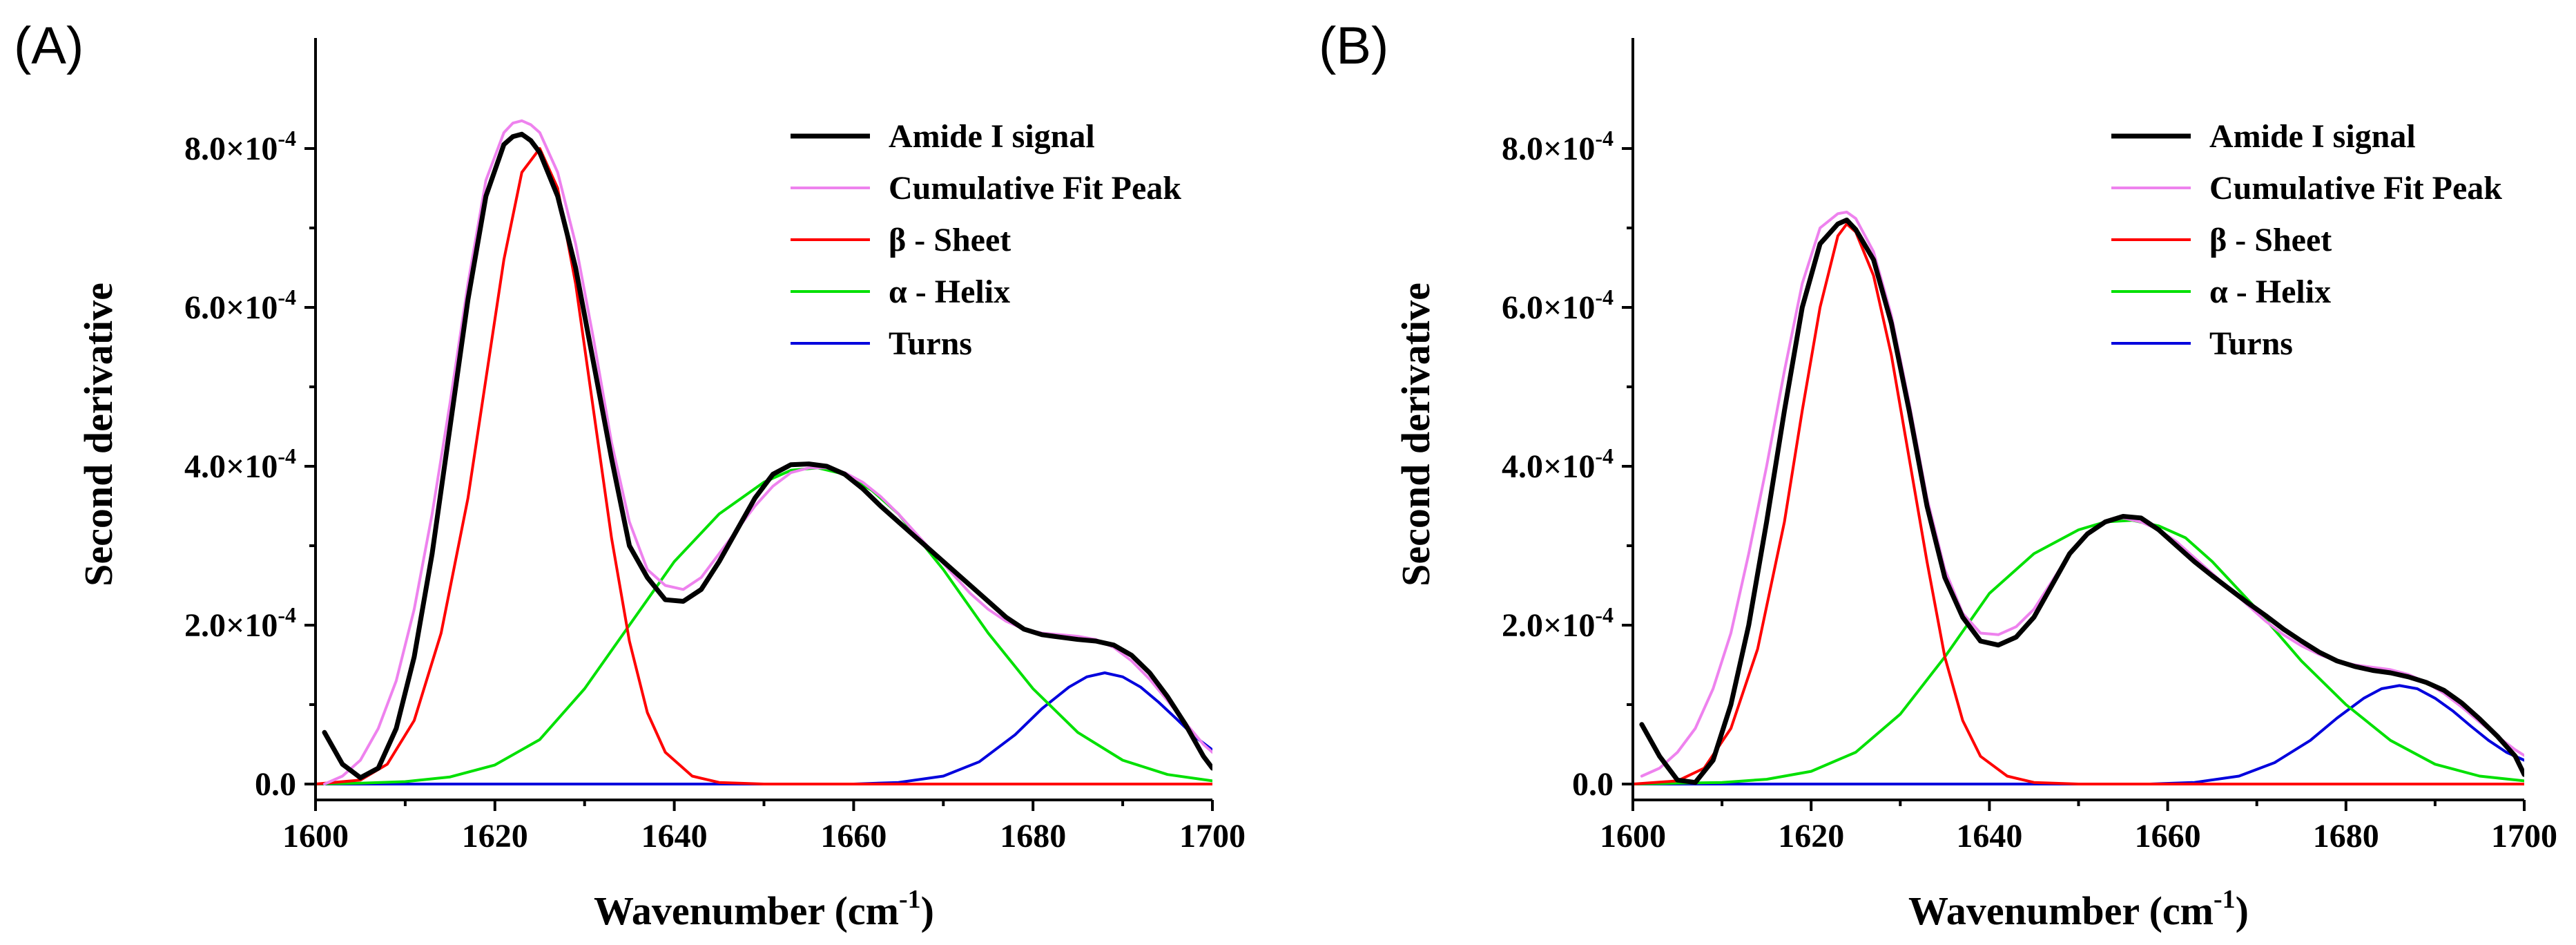  I want to click on panel-label: (B), so click(1354, 46).